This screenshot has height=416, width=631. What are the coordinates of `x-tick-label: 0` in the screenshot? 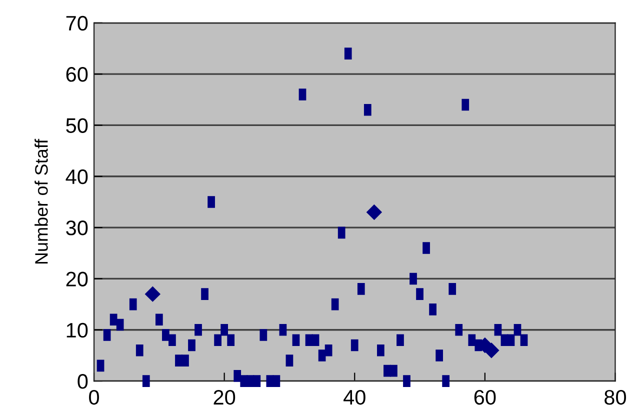 It's located at (94, 397).